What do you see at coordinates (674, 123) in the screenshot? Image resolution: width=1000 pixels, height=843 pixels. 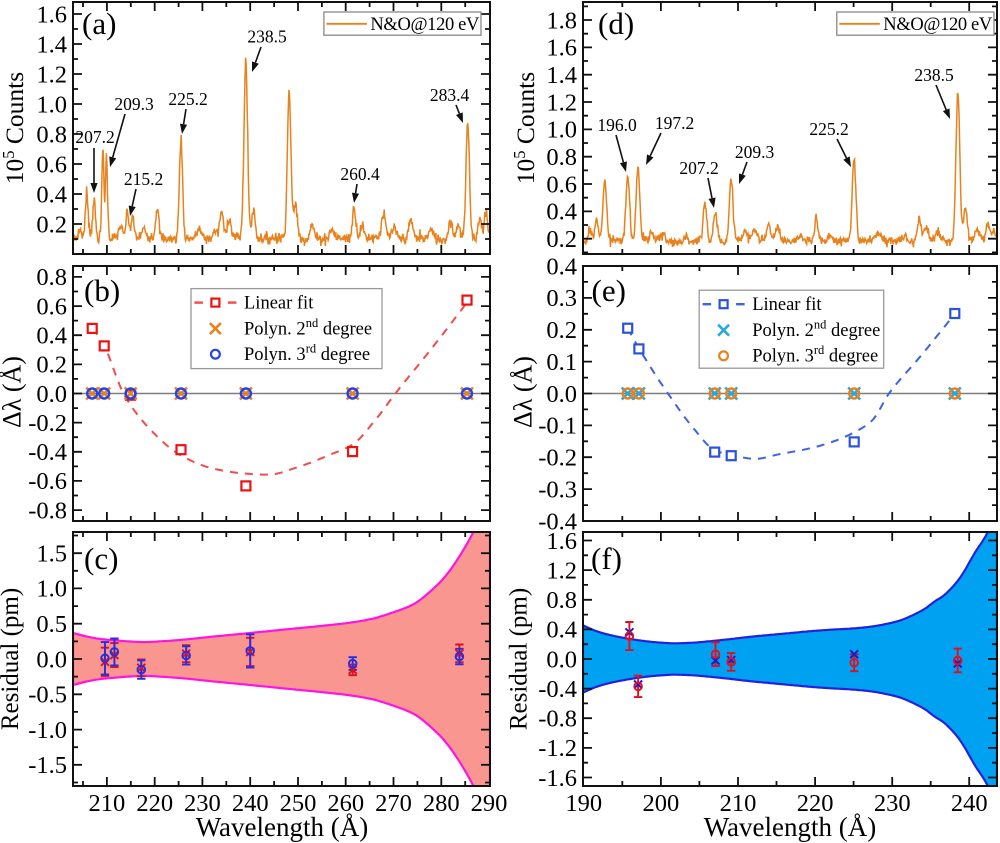 I see `svg-text: 197.2` at bounding box center [674, 123].